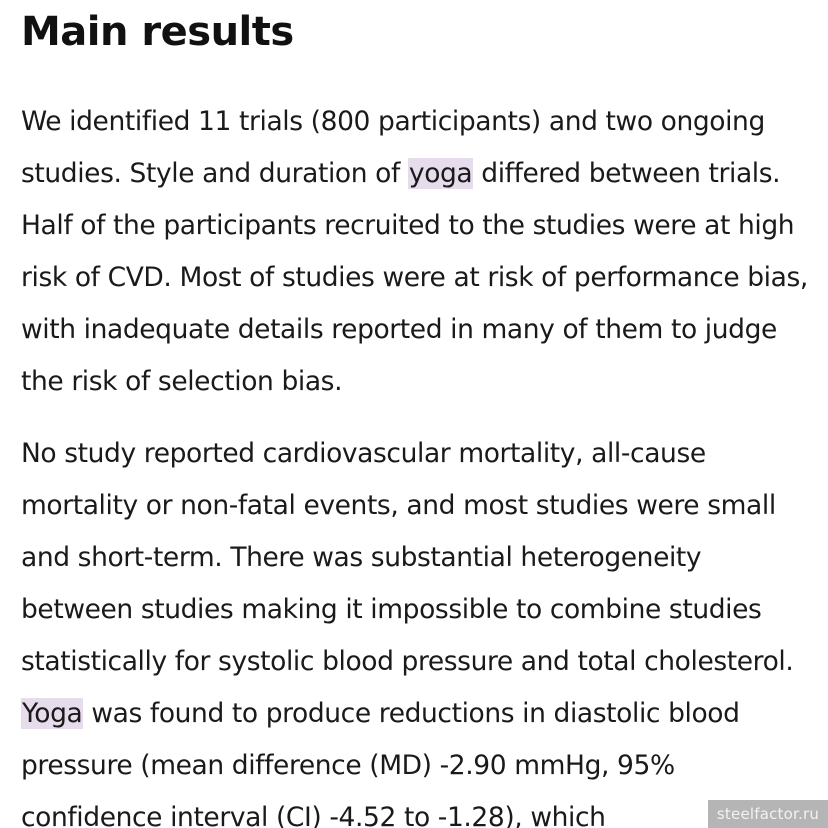 The height and width of the screenshot is (828, 828). Describe the element at coordinates (157, 32) in the screenshot. I see `section-heading: Main results` at that location.